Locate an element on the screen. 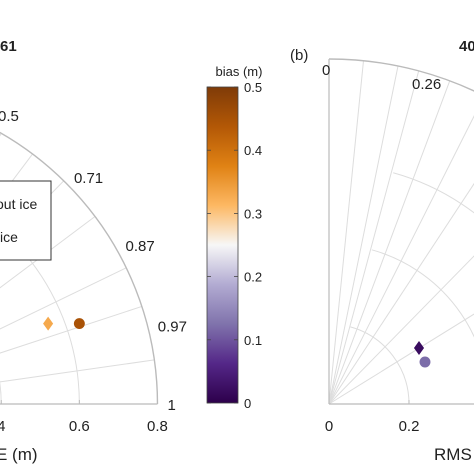 The image size is (474, 474). panel-a-corr-label: 0.97 is located at coordinates (172, 327).